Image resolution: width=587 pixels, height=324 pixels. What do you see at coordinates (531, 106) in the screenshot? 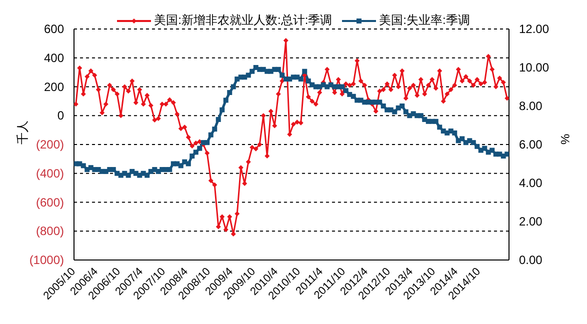
I see `y2-tick-label: 8.00` at bounding box center [531, 106].